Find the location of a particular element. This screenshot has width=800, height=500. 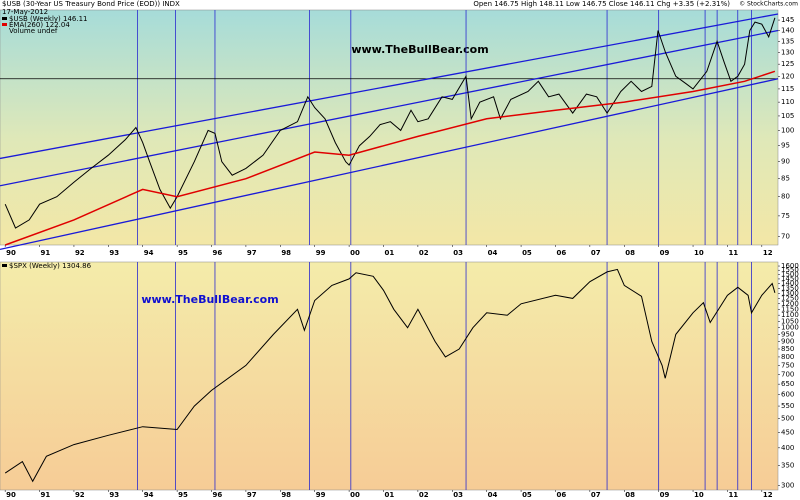

y-tick-label: 120 is located at coordinates (787, 76).